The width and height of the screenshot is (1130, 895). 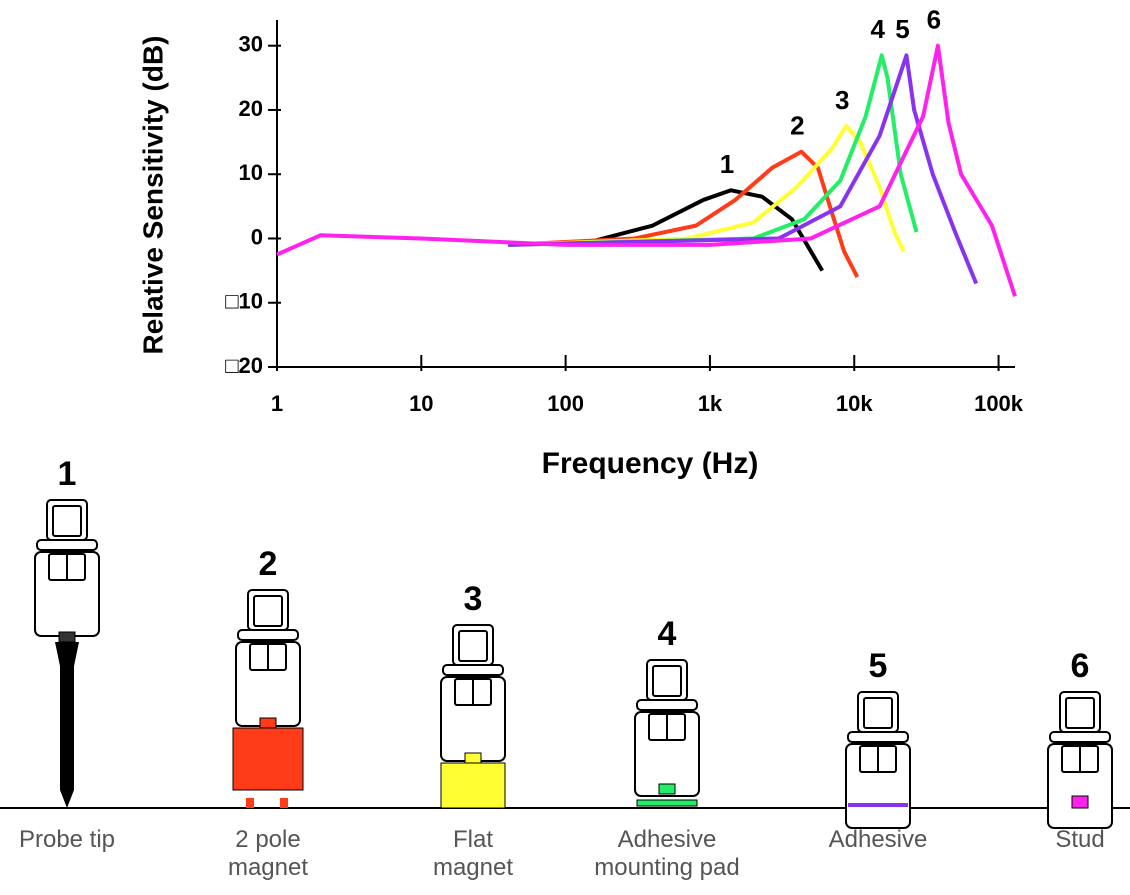 What do you see at coordinates (67, 474) in the screenshot?
I see `mount-number: 1` at bounding box center [67, 474].